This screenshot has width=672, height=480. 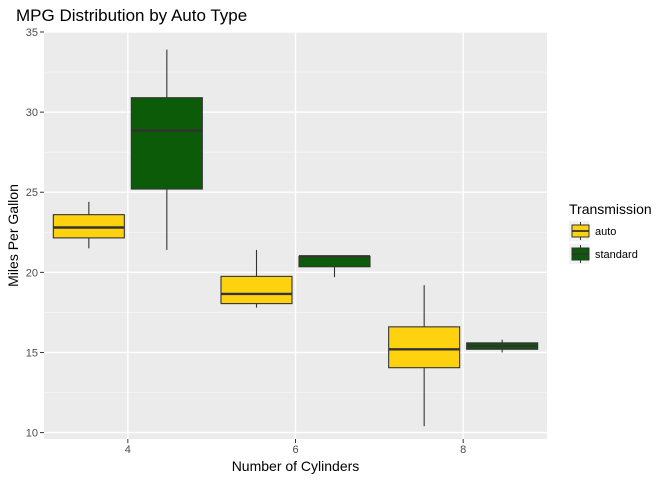 I want to click on legend-item-standard: standard, so click(x=603, y=254).